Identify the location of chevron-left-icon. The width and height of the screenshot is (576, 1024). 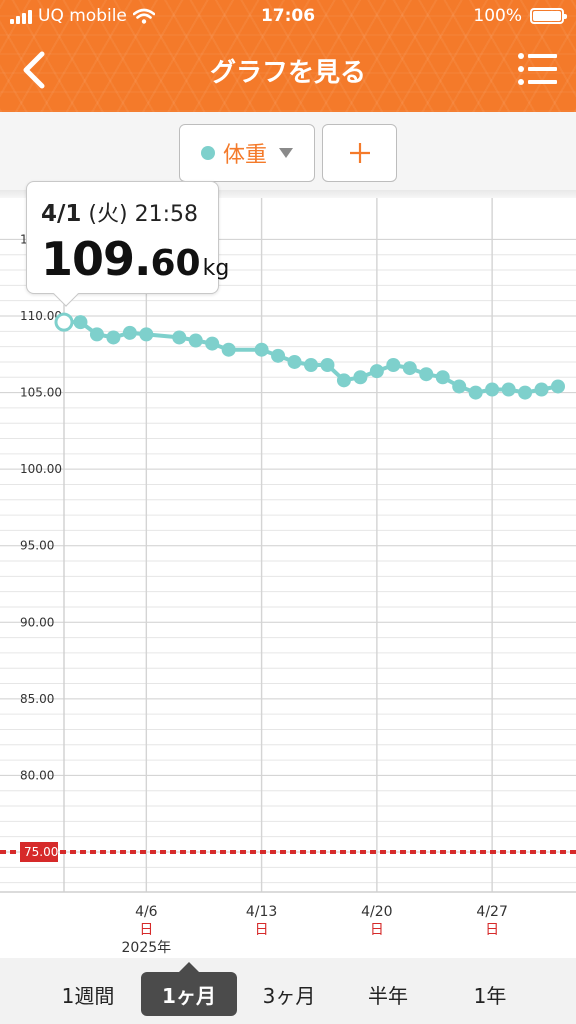
(34, 70).